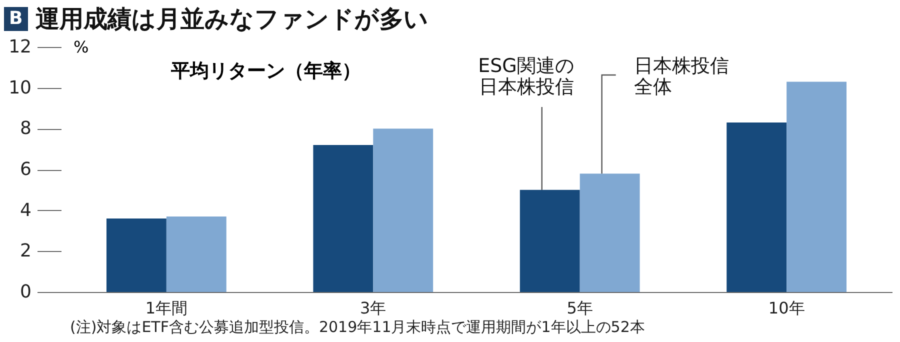  I want to click on y-tick-label: 8, so click(26, 129).